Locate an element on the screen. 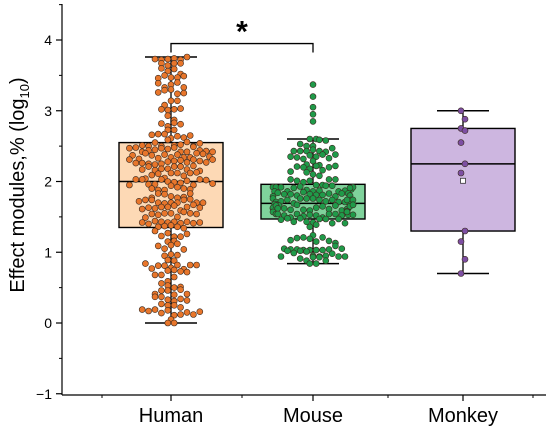 The height and width of the screenshot is (432, 550). group-monkey is located at coordinates (463, 192).